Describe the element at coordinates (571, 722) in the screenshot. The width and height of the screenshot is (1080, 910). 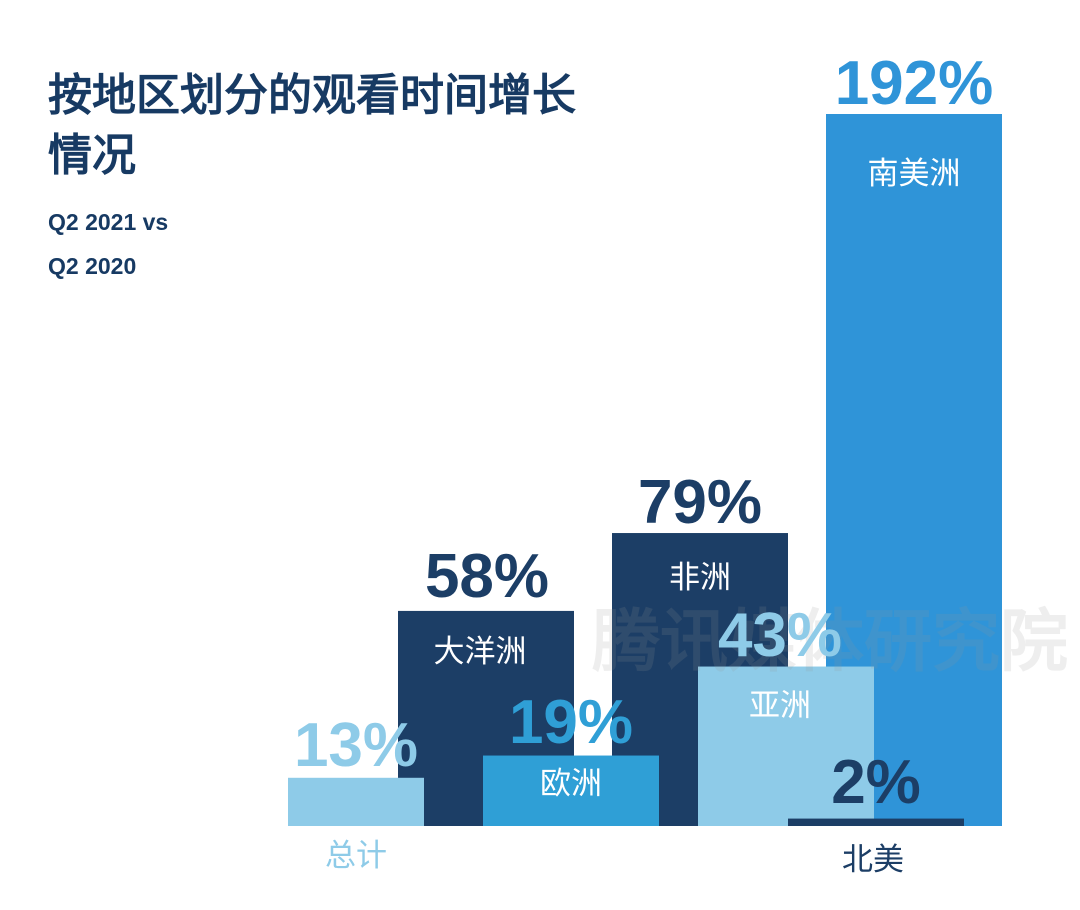
I see `value-label-2: 19%` at that location.